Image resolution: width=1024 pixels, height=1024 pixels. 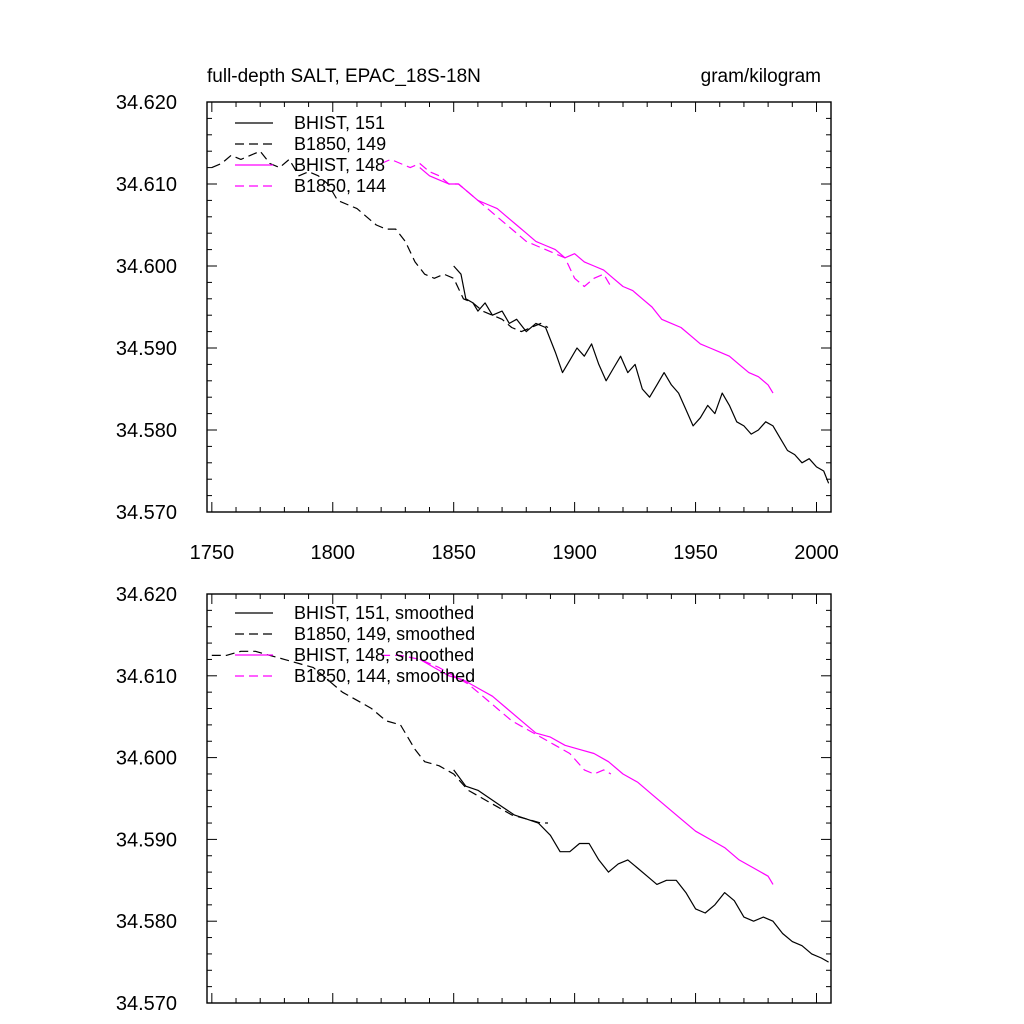 What do you see at coordinates (344, 76) in the screenshot?
I see `chart-title: full-depth SALT, EPAC_18S-18N` at bounding box center [344, 76].